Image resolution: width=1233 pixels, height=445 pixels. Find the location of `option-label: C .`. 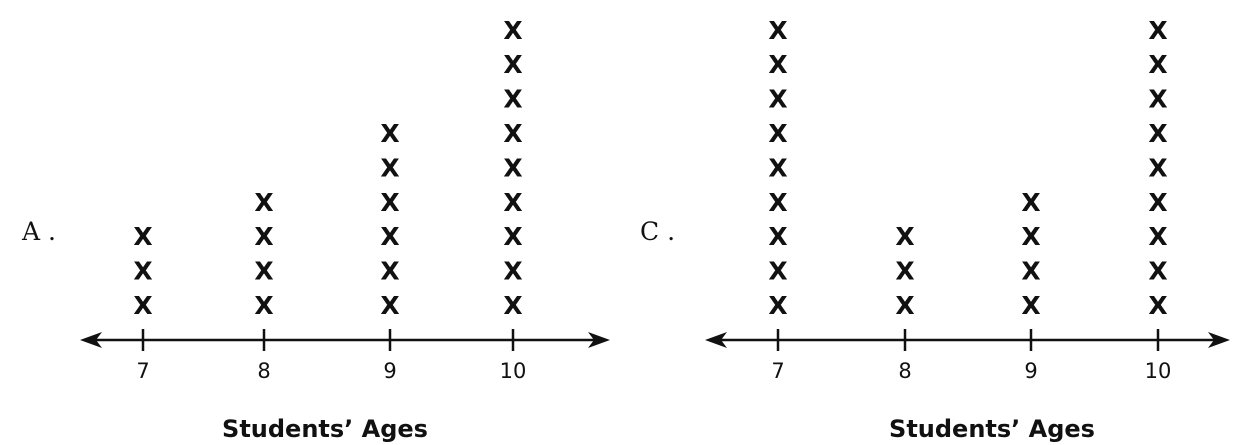

option-label: C . is located at coordinates (657, 231).